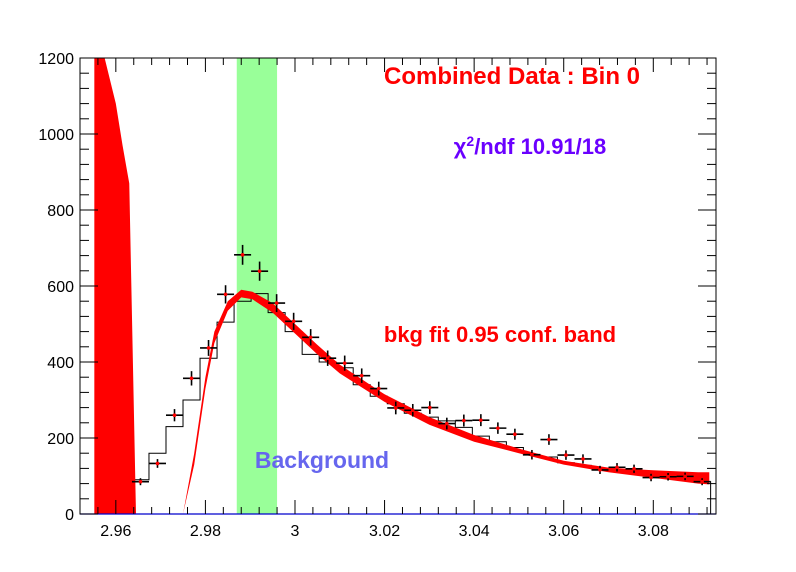 Image resolution: width=796 pixels, height=572 pixels. I want to click on chi2-superscript: 2, so click(470, 141).